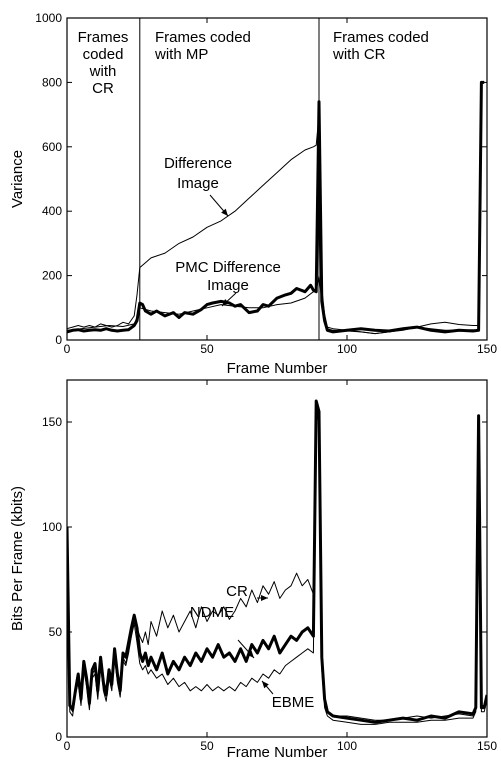 This screenshot has height=764, width=501. I want to click on annotation-label: NDME, so click(212, 612).